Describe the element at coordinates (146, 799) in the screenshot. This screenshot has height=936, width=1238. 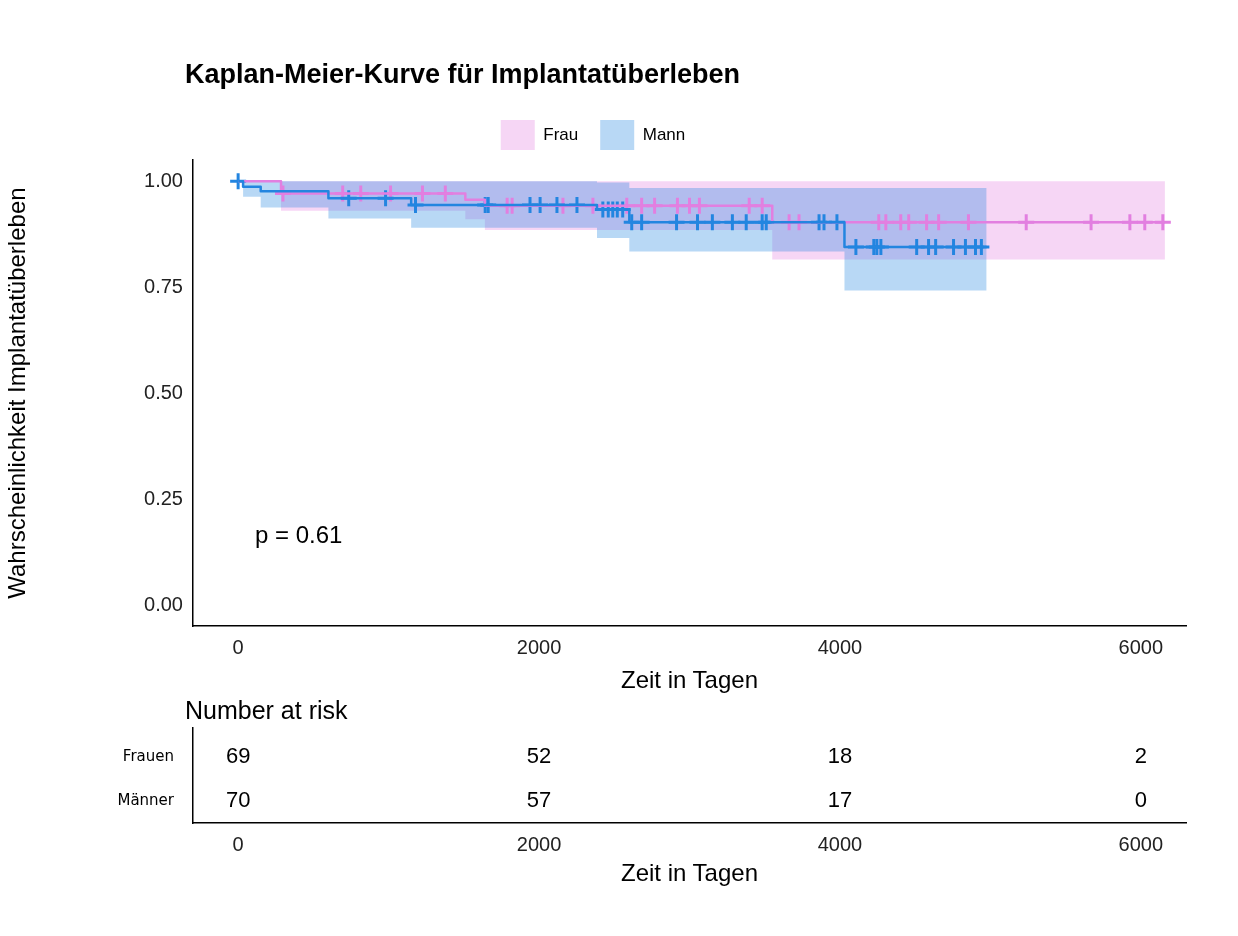
I see `y-tick-label: Männer` at that location.